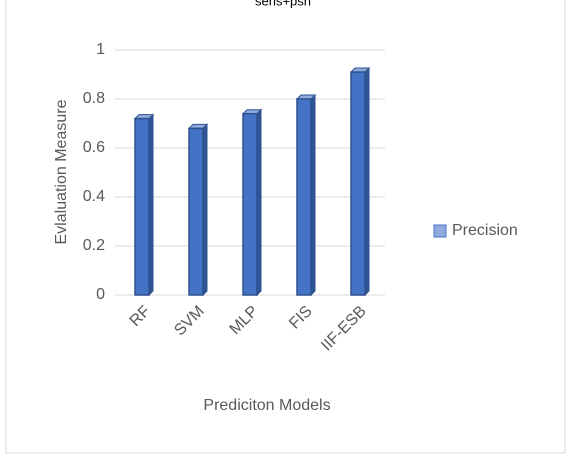 This screenshot has height=454, width=566. What do you see at coordinates (94, 196) in the screenshot?
I see `y-tick-label: 0.4` at bounding box center [94, 196].